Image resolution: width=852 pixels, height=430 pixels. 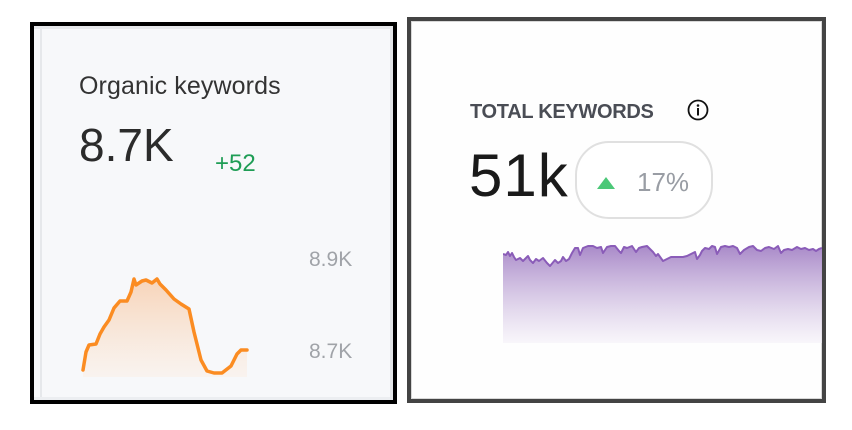 I want to click on metric-value: 8.7K, so click(x=126, y=145).